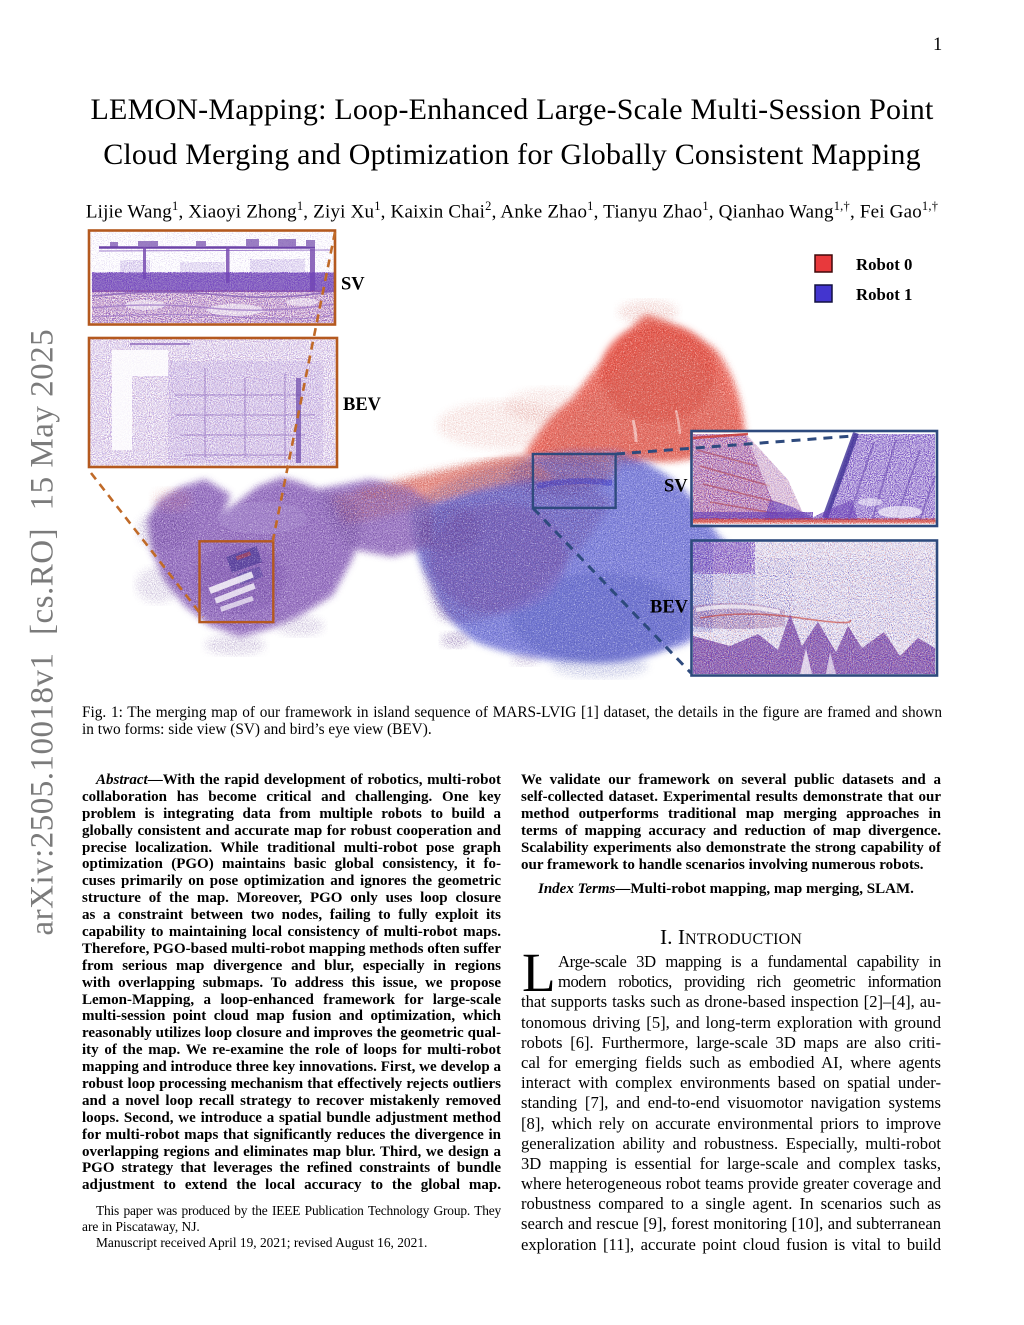 The height and width of the screenshot is (1325, 1024). I want to click on svg-text: Robot 0, so click(884, 264).